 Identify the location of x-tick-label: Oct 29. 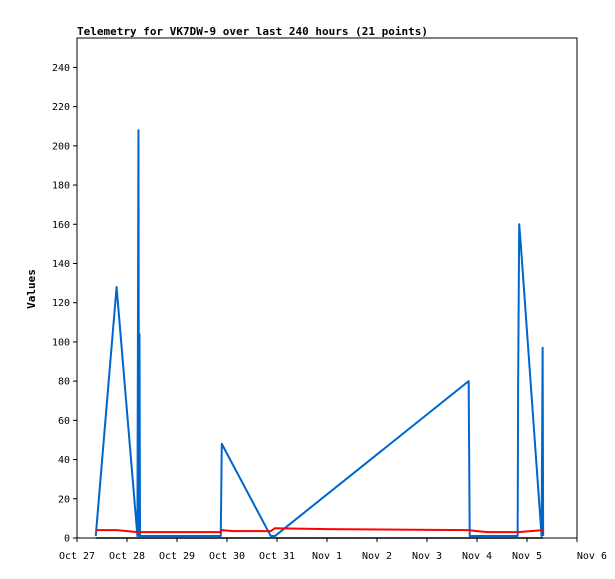
(177, 556).